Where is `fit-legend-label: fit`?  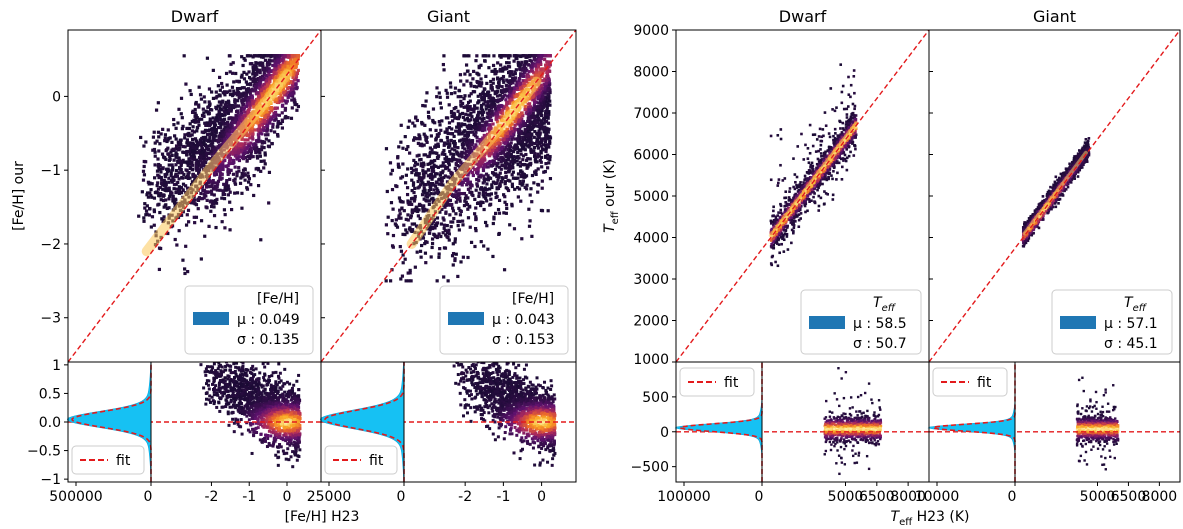
fit-legend-label: fit is located at coordinates (123, 461).